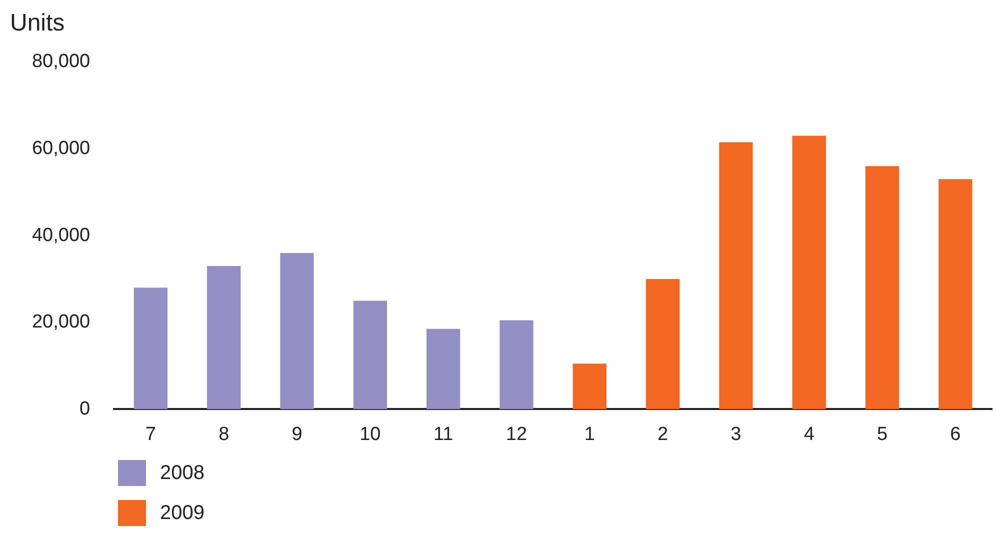 The image size is (996, 547). Describe the element at coordinates (224, 434) in the screenshot. I see `x-tick-label: 8` at that location.